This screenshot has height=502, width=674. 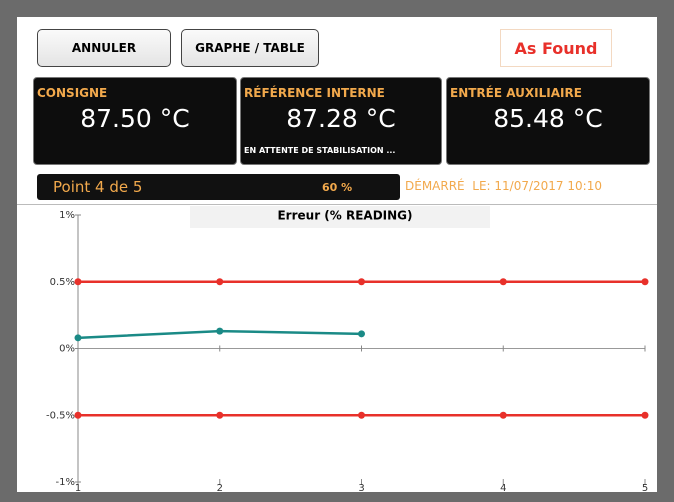 I want to click on point-label: Point 4 de 5, so click(x=98, y=187).